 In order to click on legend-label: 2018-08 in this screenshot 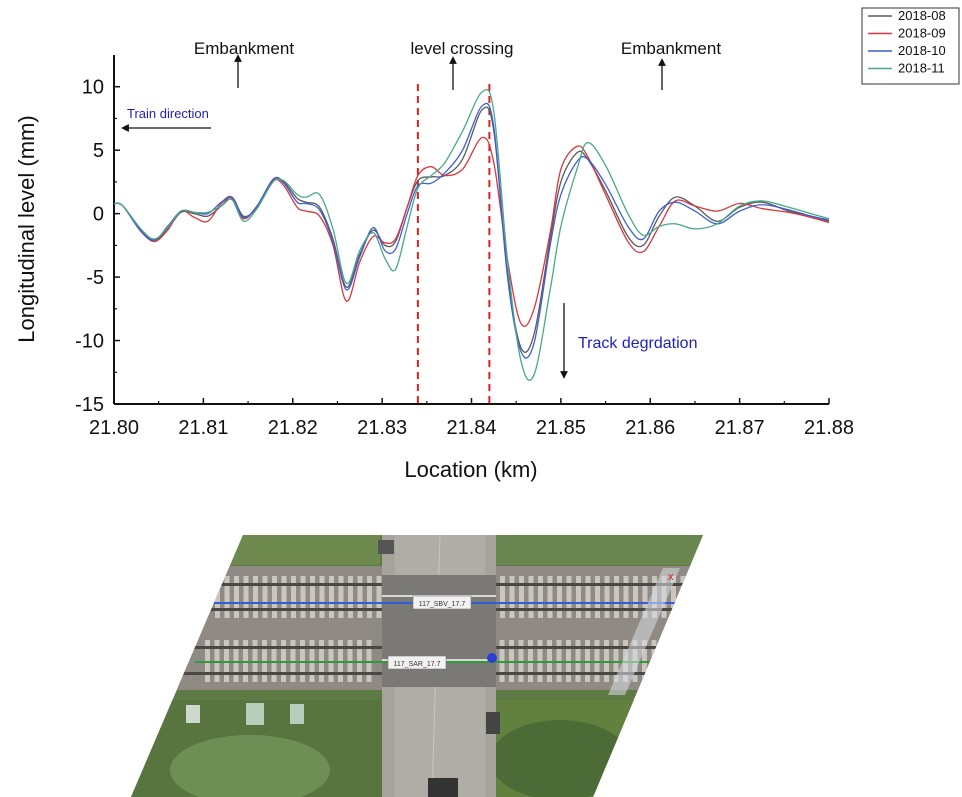, I will do `click(922, 15)`.